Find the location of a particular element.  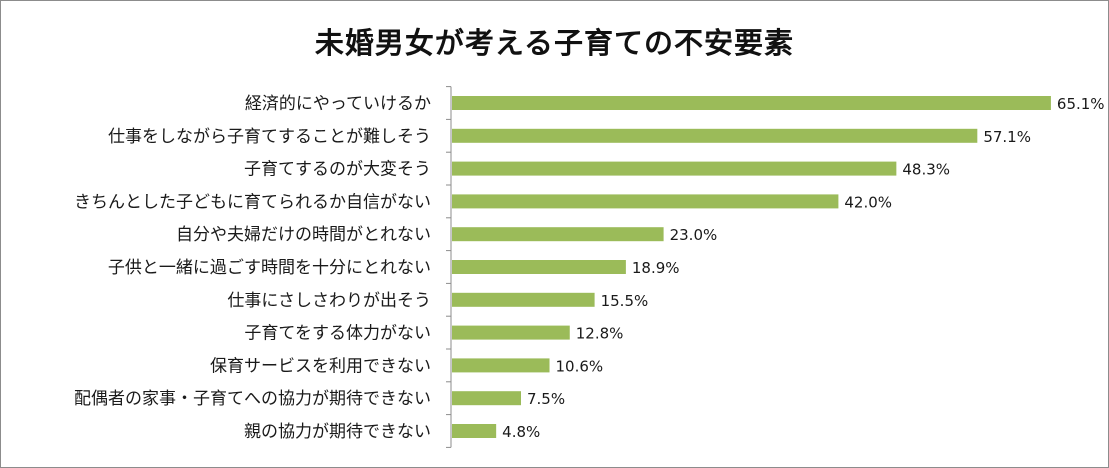

value-label: 15.5% is located at coordinates (625, 301).